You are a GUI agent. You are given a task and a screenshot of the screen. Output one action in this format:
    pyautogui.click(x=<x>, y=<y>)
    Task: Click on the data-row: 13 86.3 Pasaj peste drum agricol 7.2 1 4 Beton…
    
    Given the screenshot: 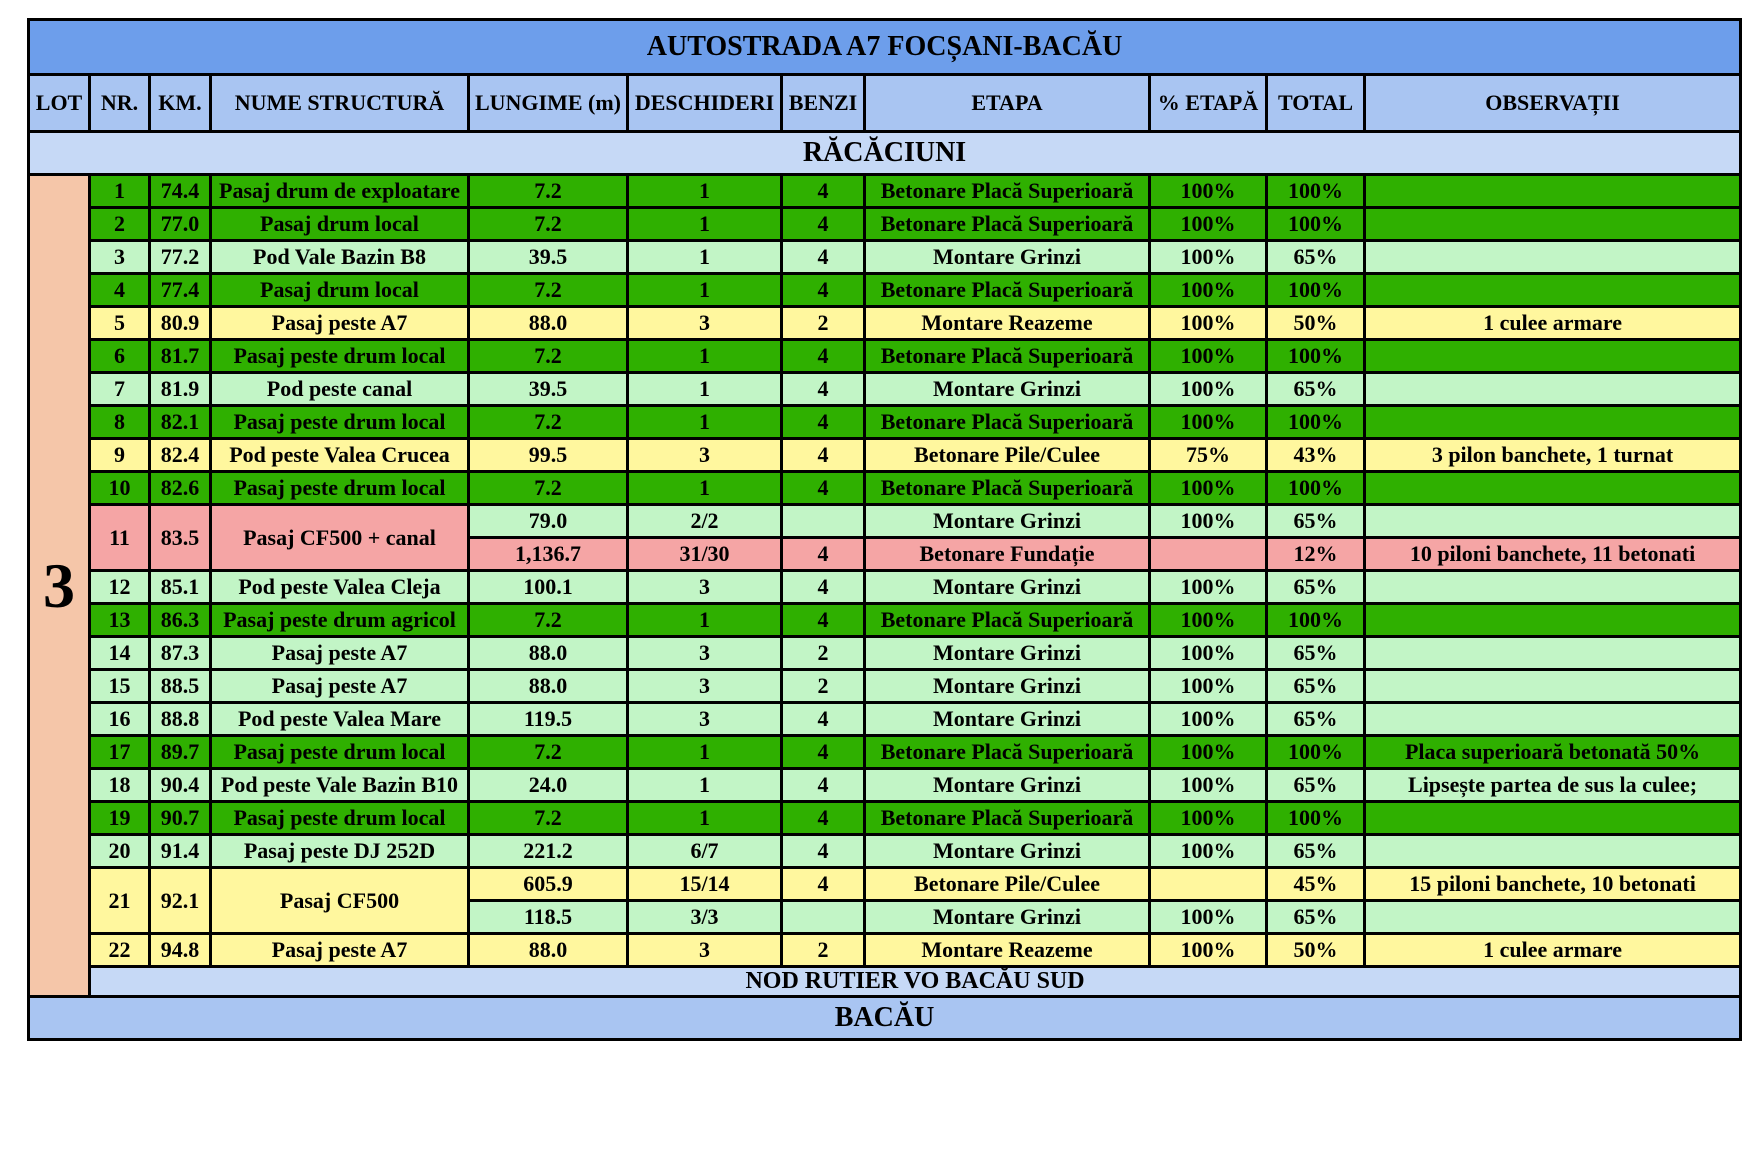 What is the action you would take?
    pyautogui.click(x=886, y=620)
    